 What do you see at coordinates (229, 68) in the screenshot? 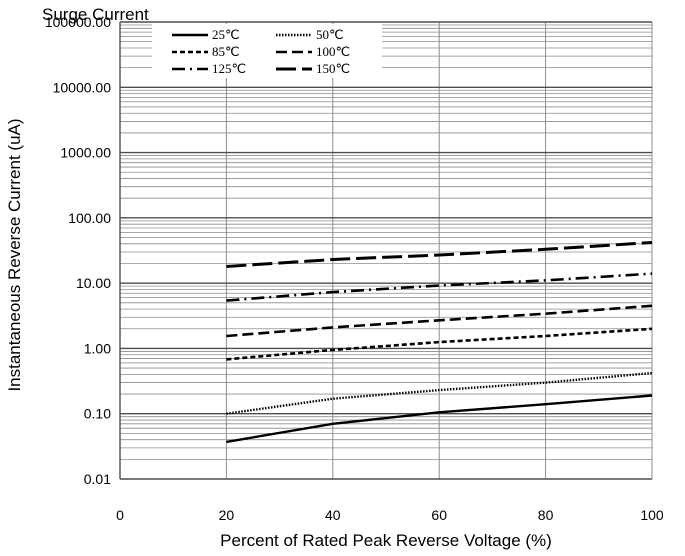
I see `legend-label: 125℃` at bounding box center [229, 68].